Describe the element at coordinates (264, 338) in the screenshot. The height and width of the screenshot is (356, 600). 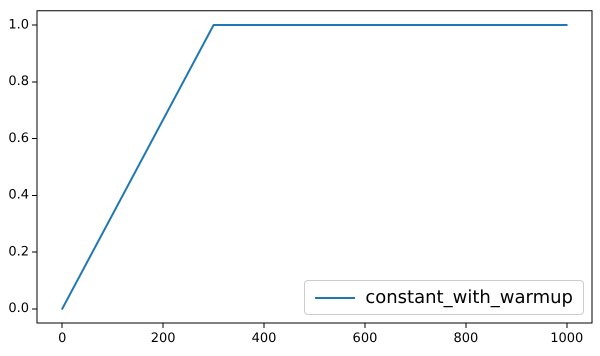
I see `x-tick-label: 400` at that location.